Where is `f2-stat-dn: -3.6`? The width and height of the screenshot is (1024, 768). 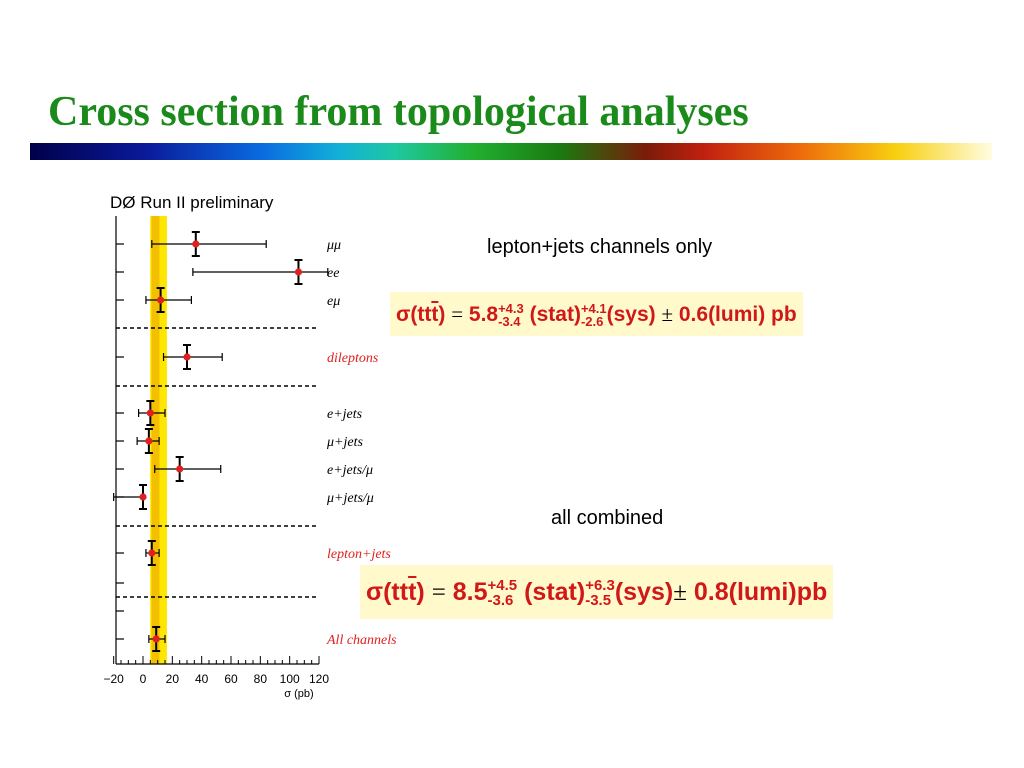 f2-stat-dn: -3.6 is located at coordinates (500, 601).